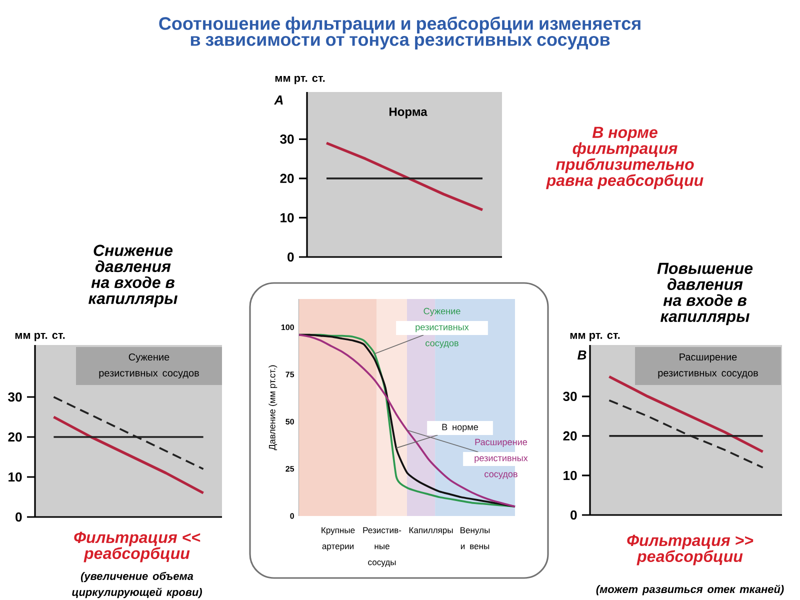 This screenshot has width=800, height=600. Describe the element at coordinates (708, 366) in the screenshot. I see `annotation: Расширение резистивных сосудов` at that location.